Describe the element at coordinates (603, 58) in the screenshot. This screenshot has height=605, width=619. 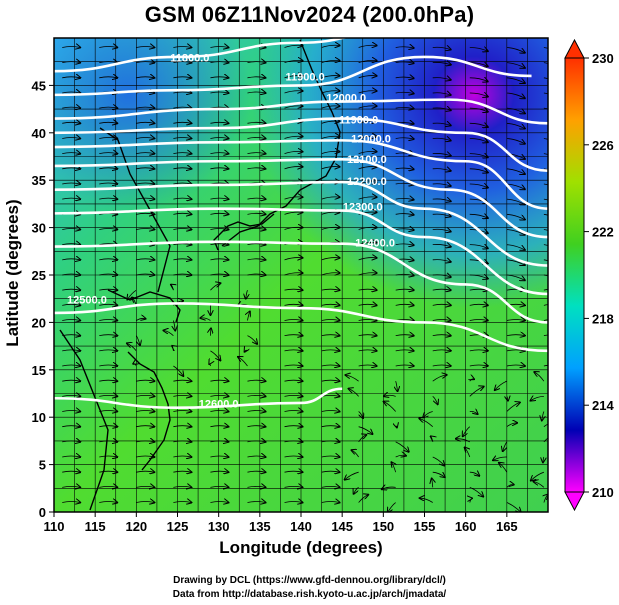
I see `colorbar-tick-label: 230` at that location.